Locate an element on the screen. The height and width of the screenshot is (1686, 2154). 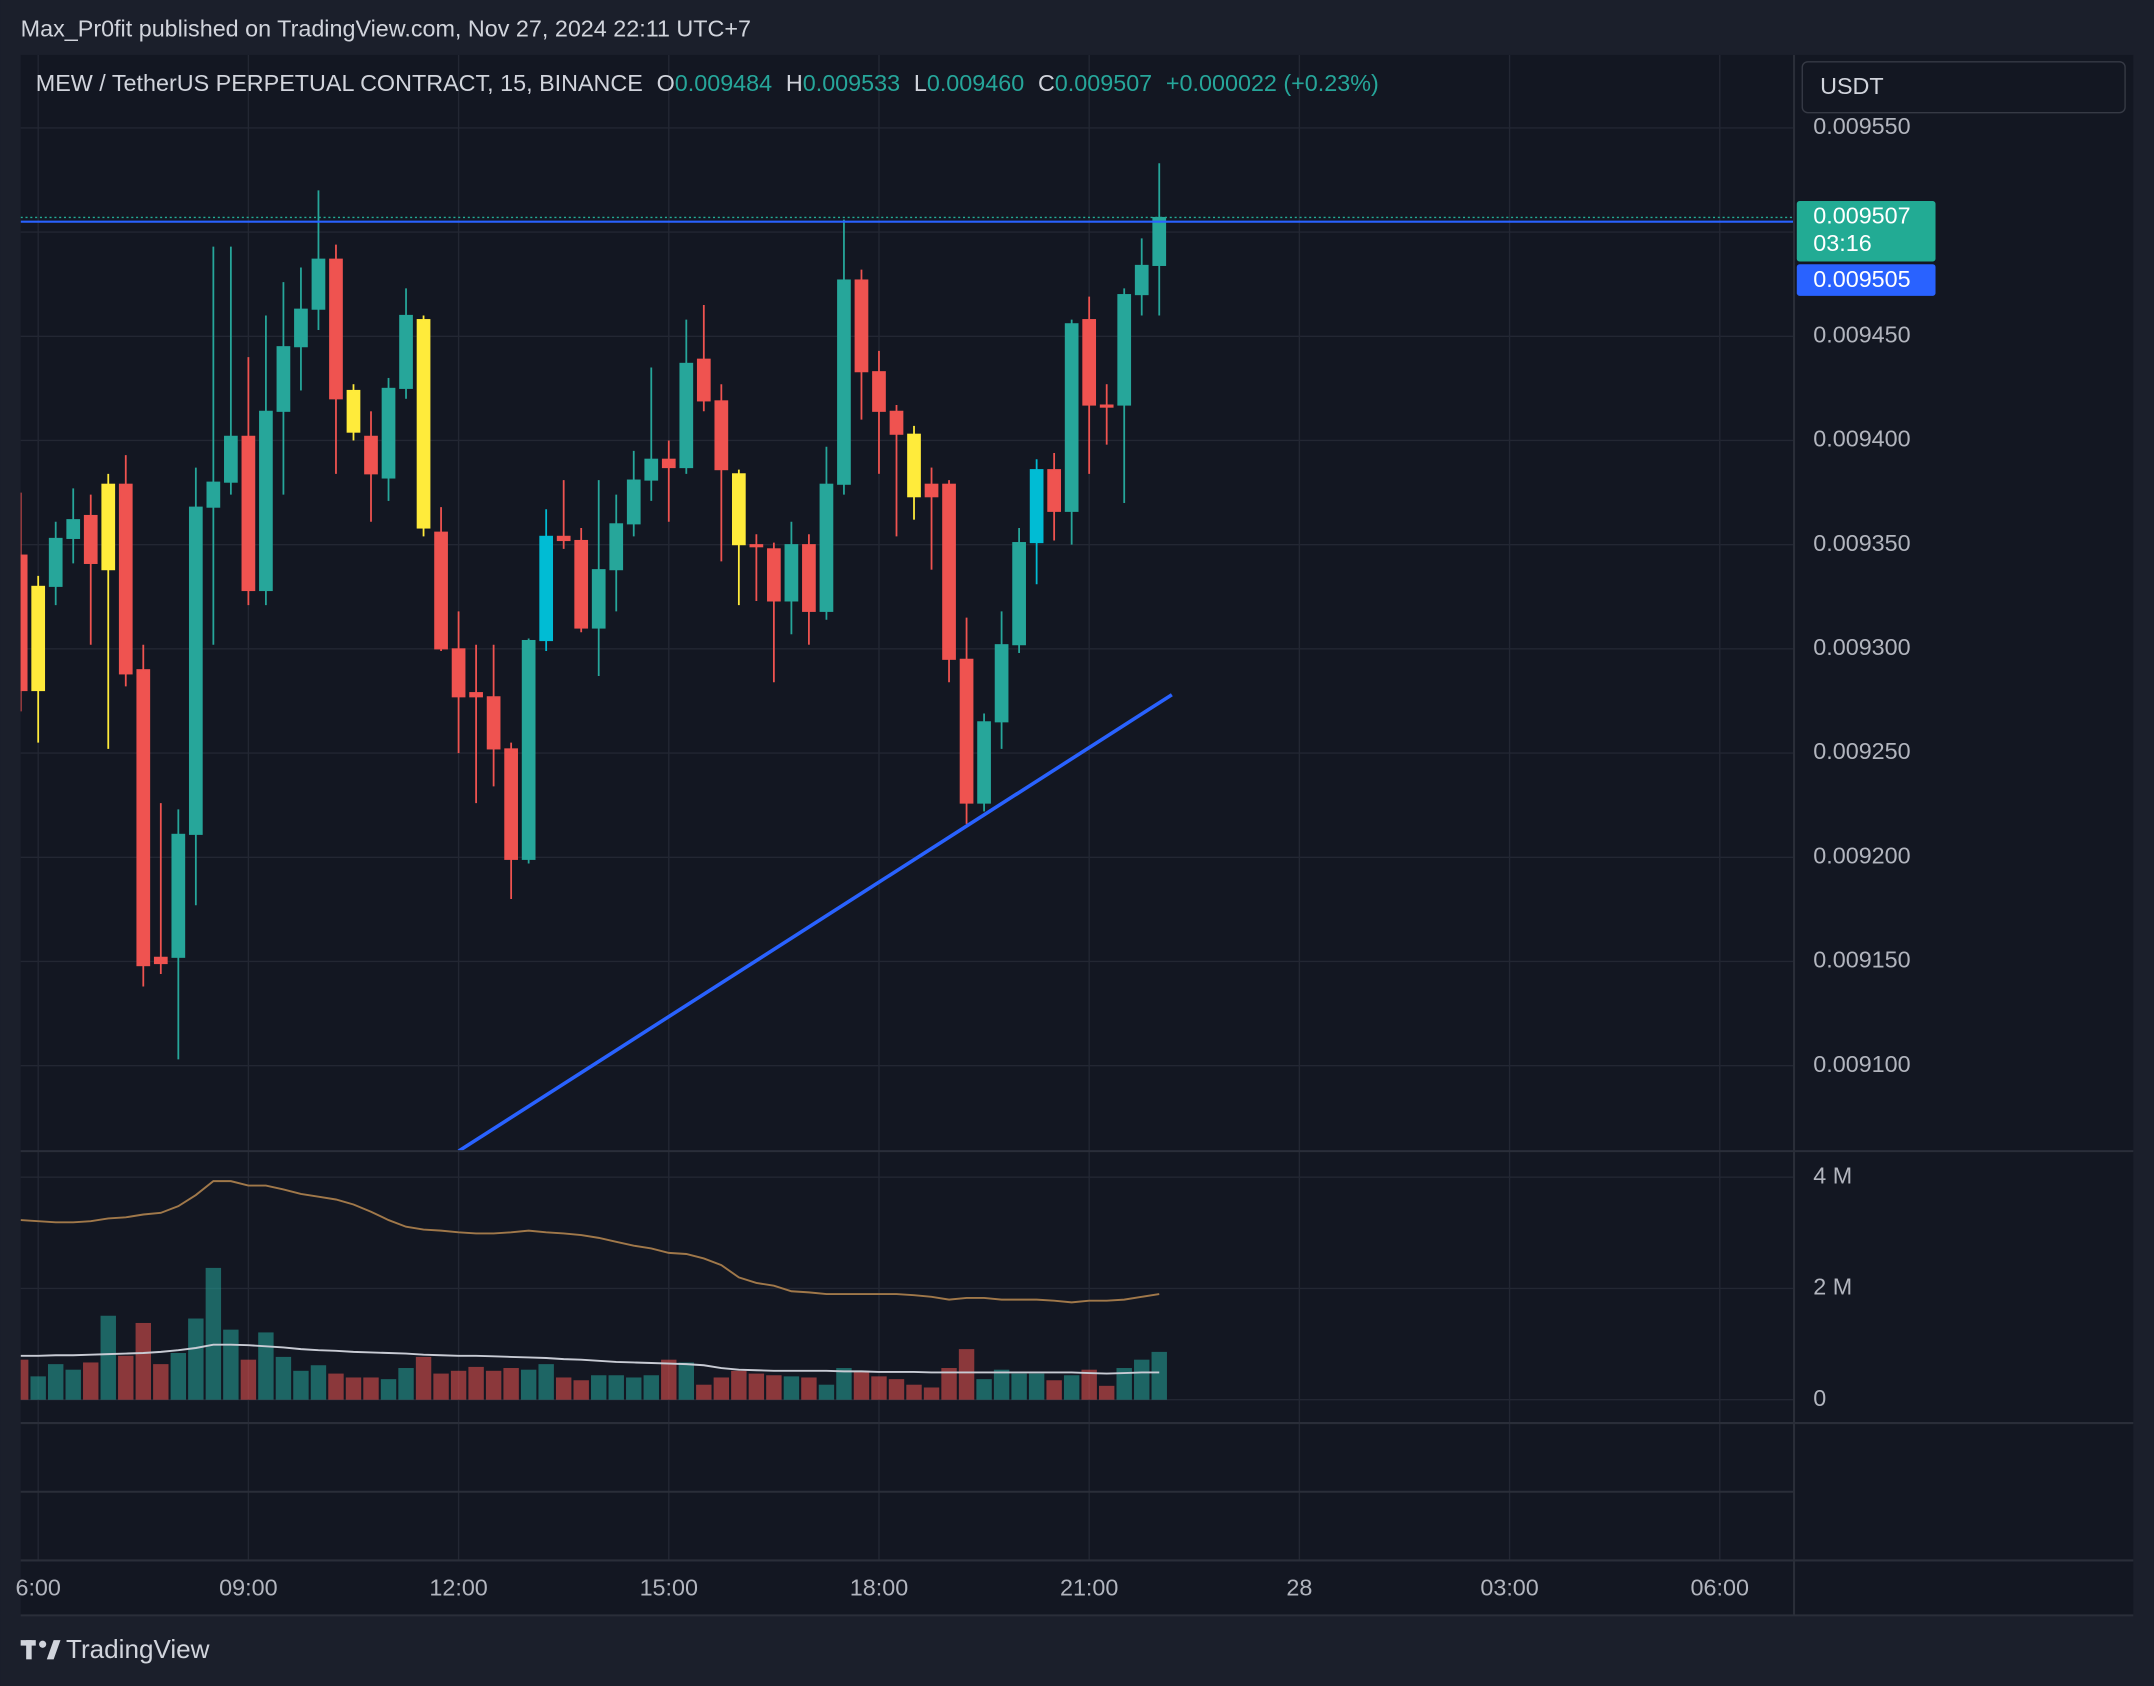
x-tick-label: 15:00 is located at coordinates (669, 1587).